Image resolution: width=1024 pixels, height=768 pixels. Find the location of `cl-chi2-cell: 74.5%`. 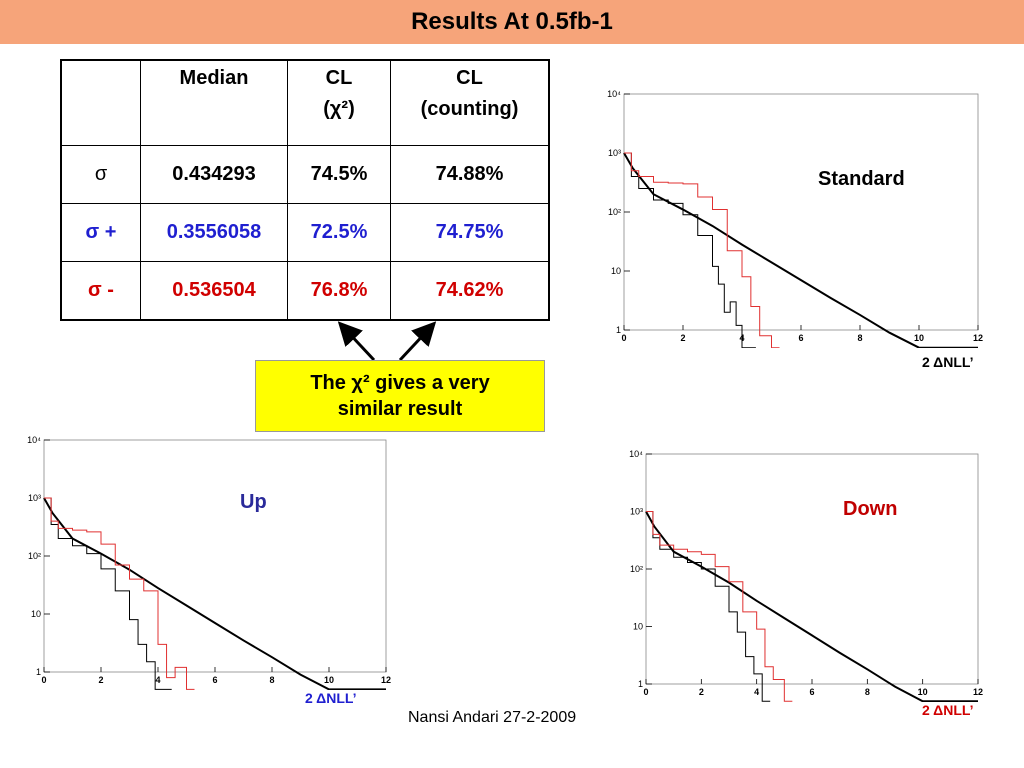

cl-chi2-cell: 74.5% is located at coordinates (339, 174).